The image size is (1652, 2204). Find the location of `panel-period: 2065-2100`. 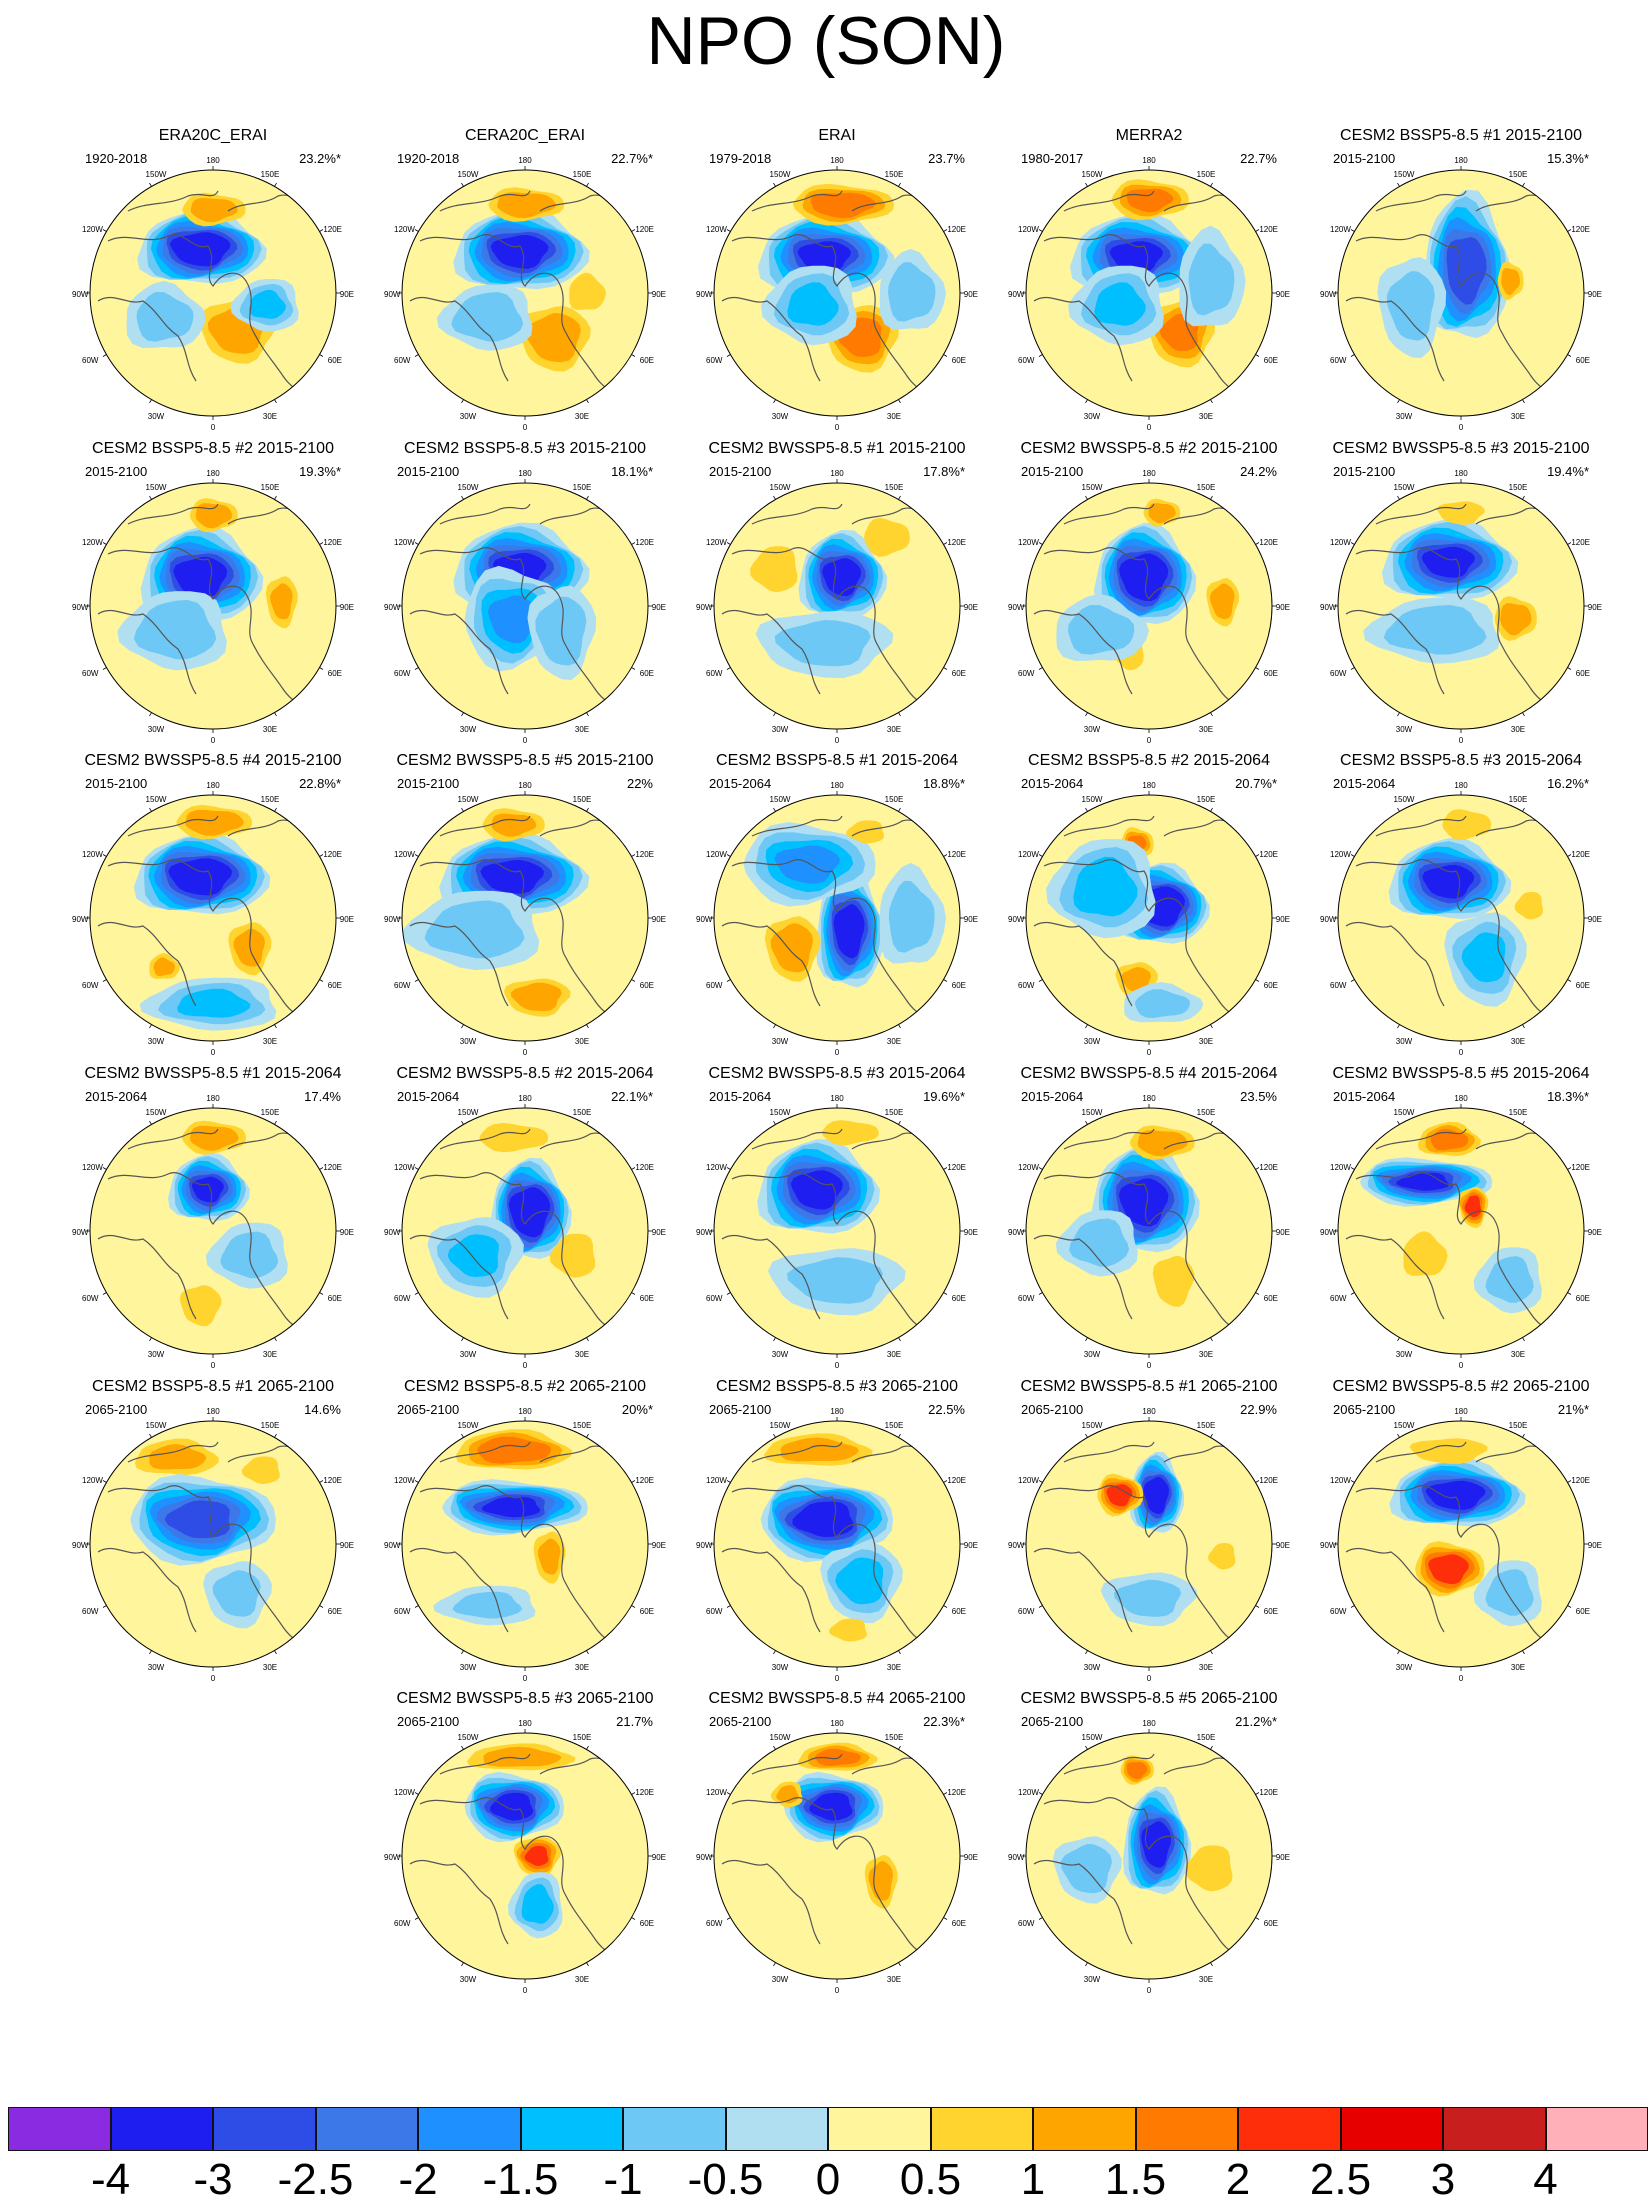

panel-period: 2065-2100 is located at coordinates (1364, 1409).